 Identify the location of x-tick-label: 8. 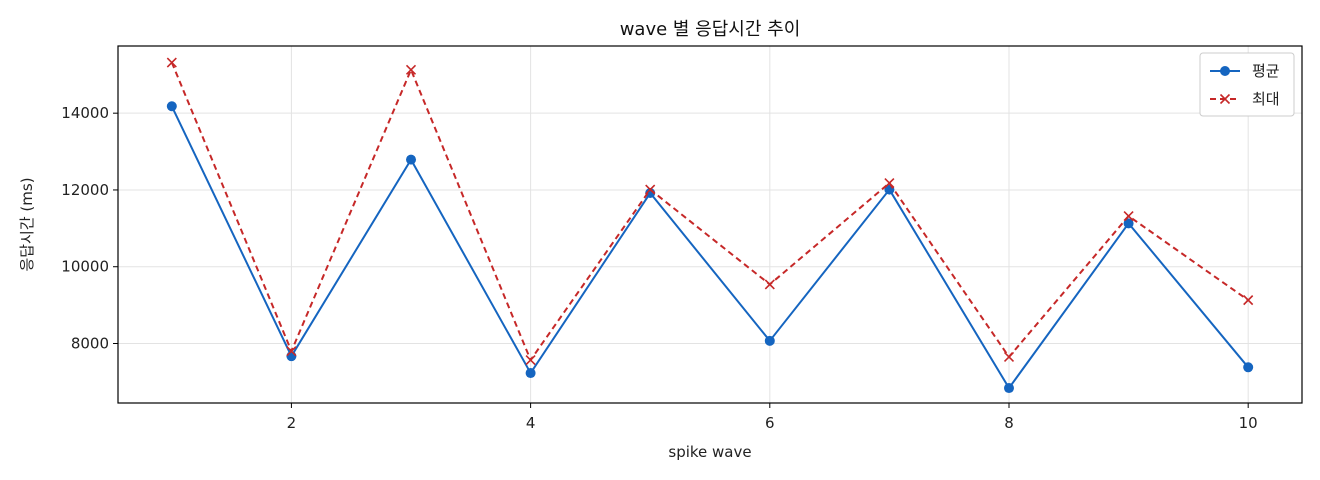
(1009, 423).